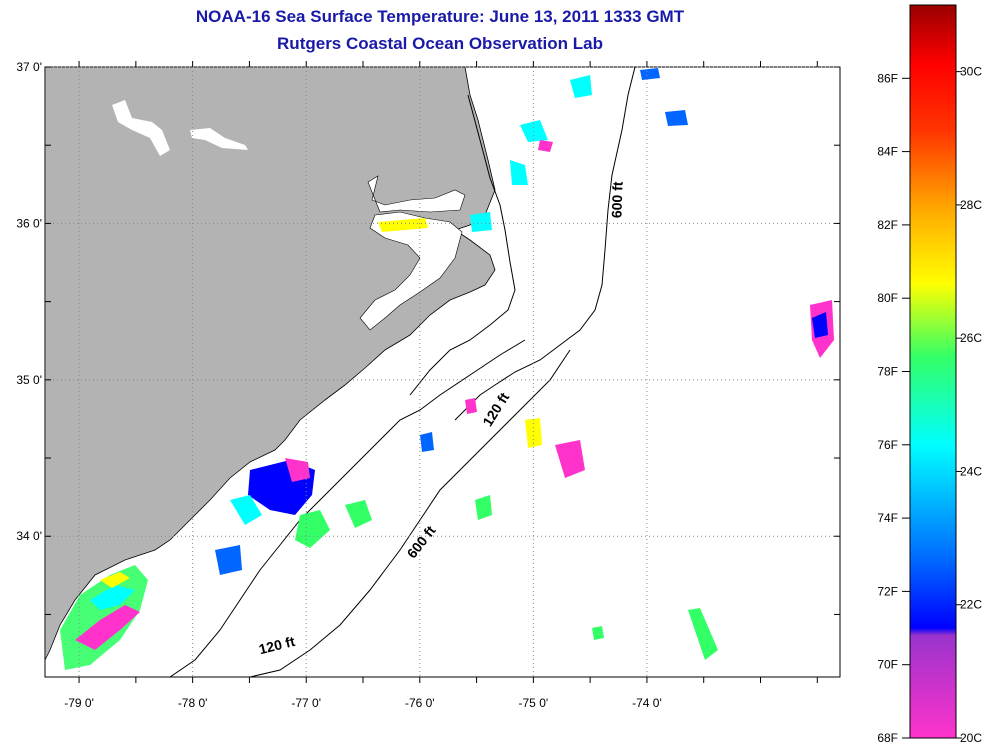  I want to click on colorbar-label-c: 24C, so click(971, 471).